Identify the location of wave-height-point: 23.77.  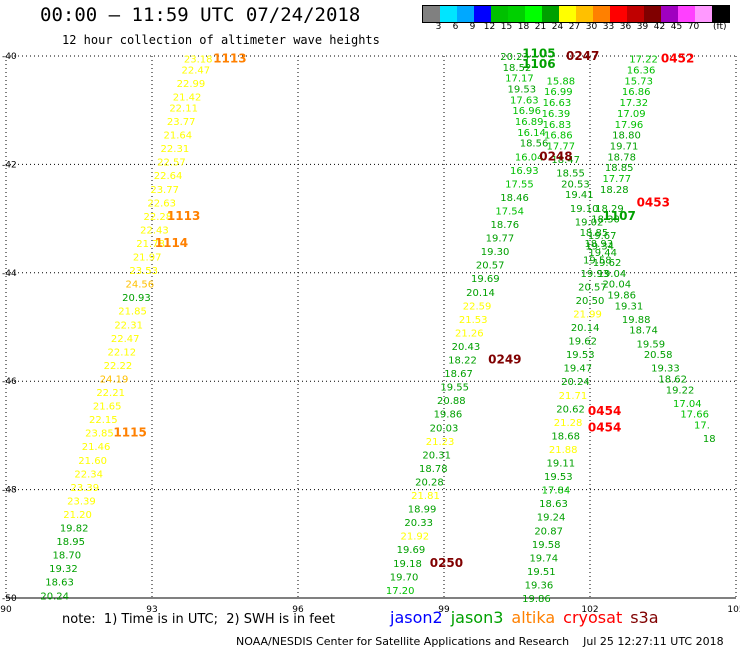
(181, 122).